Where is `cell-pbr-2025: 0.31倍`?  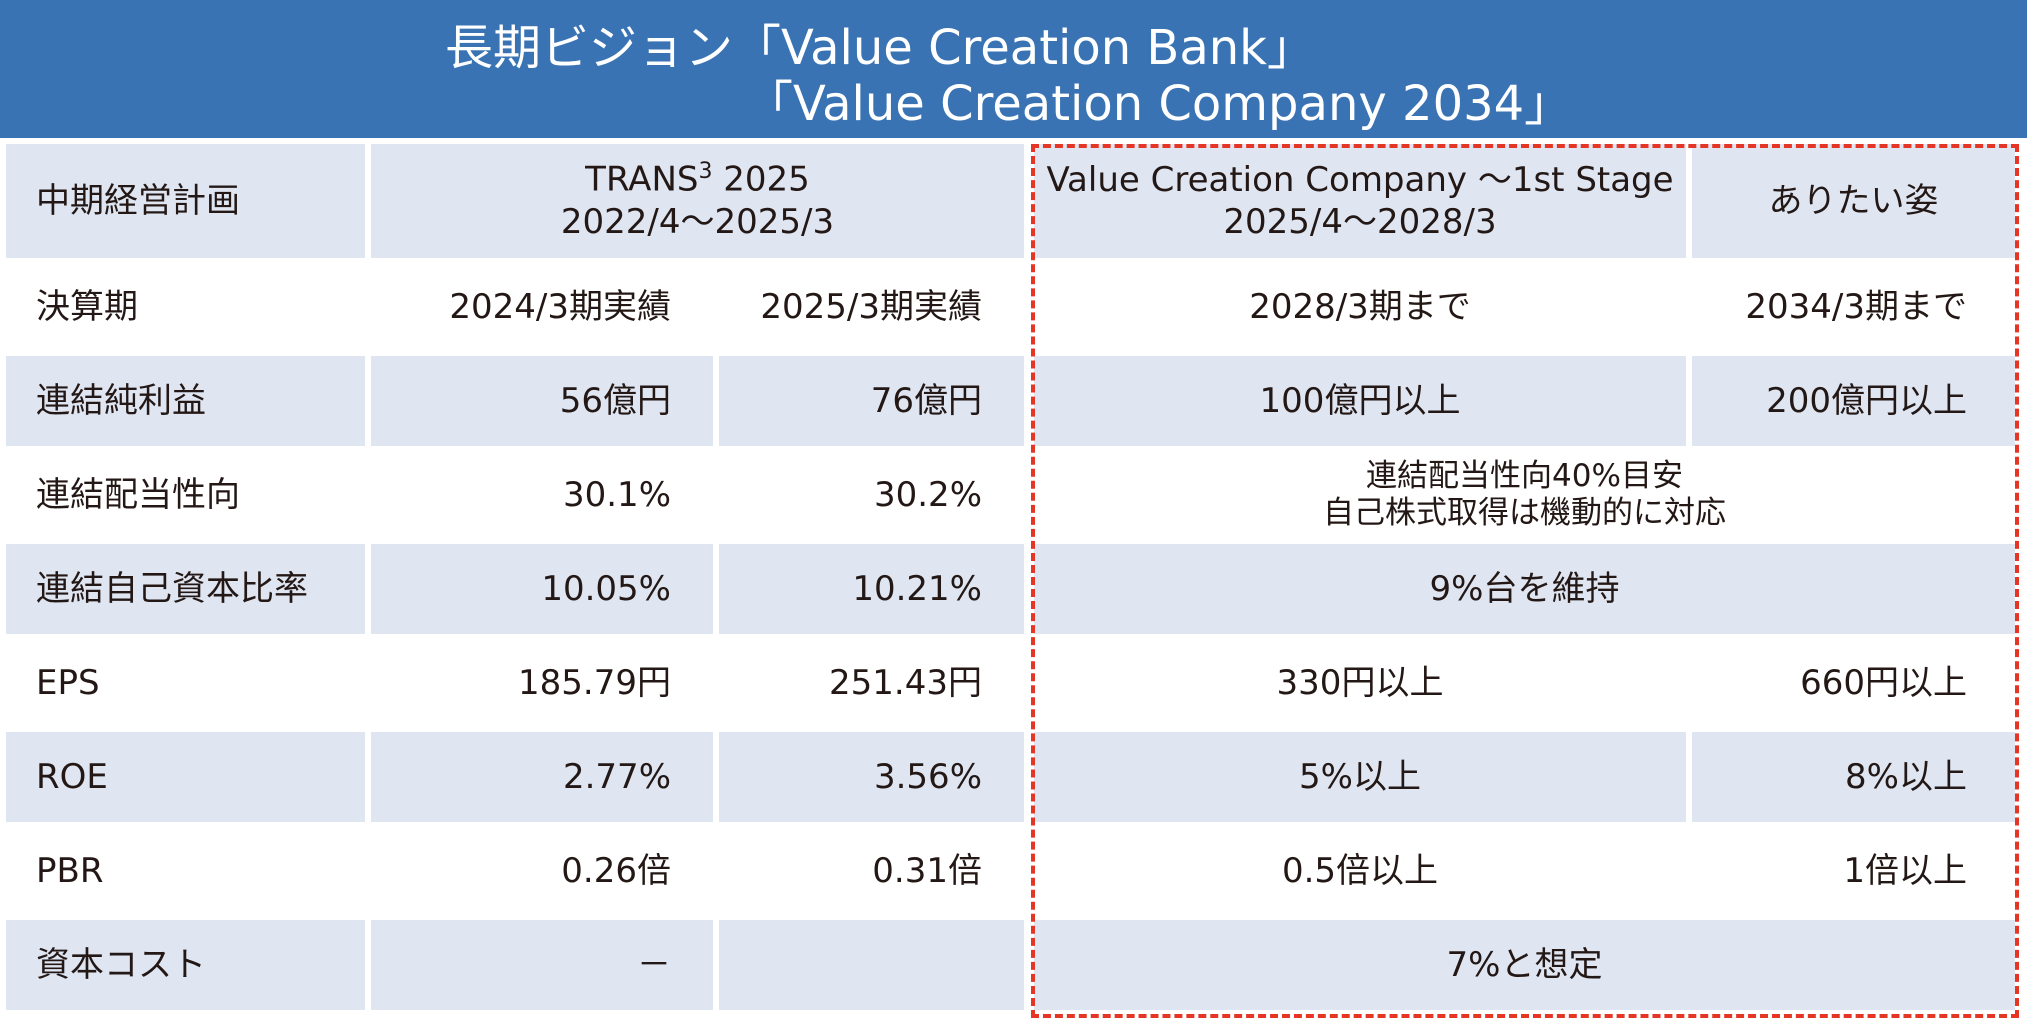
cell-pbr-2025: 0.31倍 is located at coordinates (927, 870).